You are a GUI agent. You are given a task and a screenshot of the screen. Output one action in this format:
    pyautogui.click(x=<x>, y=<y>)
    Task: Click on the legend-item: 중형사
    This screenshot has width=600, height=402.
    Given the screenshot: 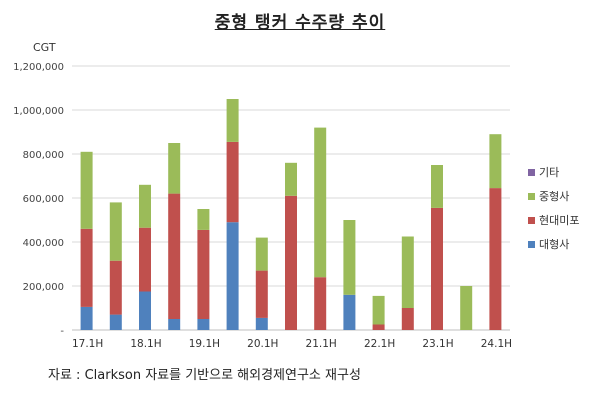 What is the action you would take?
    pyautogui.click(x=553, y=196)
    